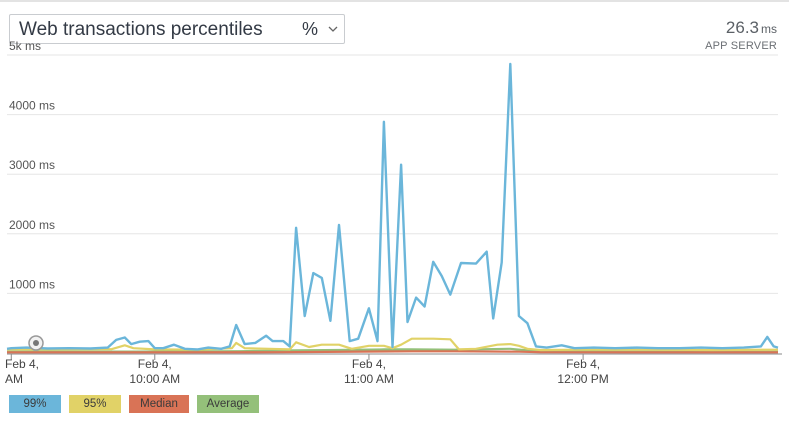 Image resolution: width=789 pixels, height=421 pixels. Describe the element at coordinates (742, 27) in the screenshot. I see `readout-value: 26.3` at that location.